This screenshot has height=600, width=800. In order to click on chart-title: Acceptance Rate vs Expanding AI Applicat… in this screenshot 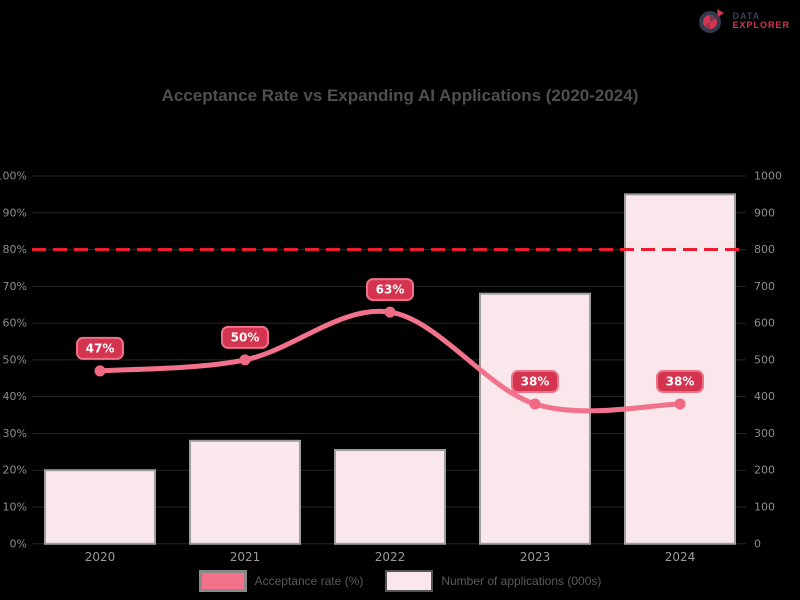, I will do `click(400, 95)`.